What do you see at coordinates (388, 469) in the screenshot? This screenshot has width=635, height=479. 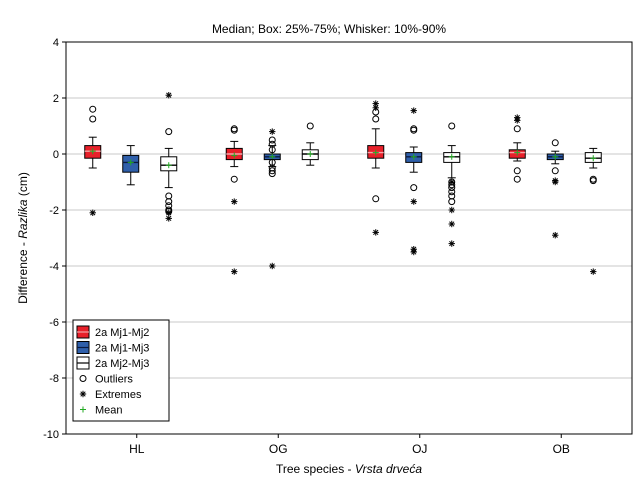 I see `x-axis-label-italic: Vrsta drveća` at bounding box center [388, 469].